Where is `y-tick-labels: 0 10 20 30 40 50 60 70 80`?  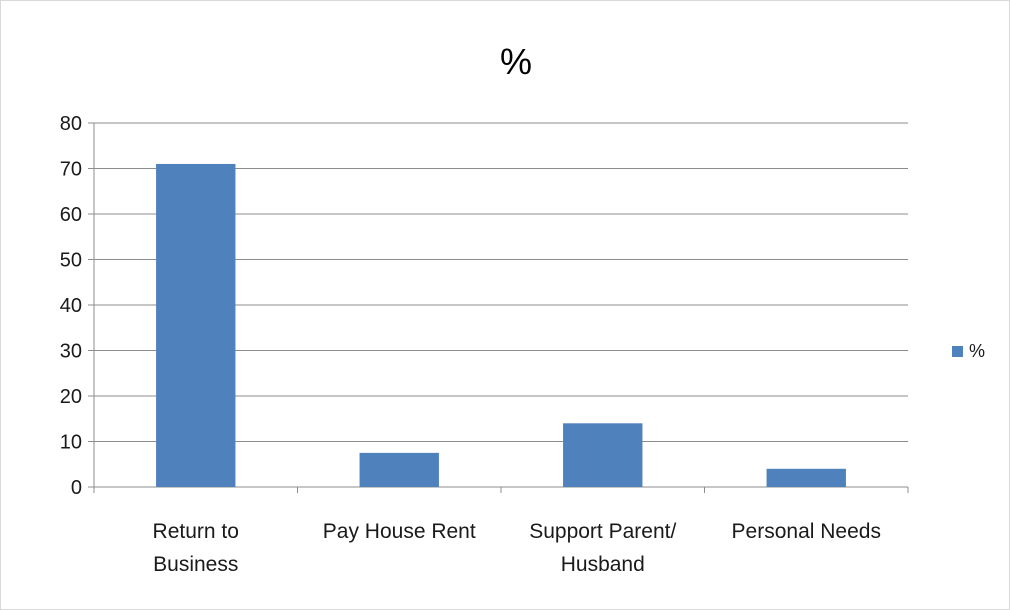
y-tick-labels: 0 10 20 30 40 50 60 70 80 is located at coordinates (71, 306).